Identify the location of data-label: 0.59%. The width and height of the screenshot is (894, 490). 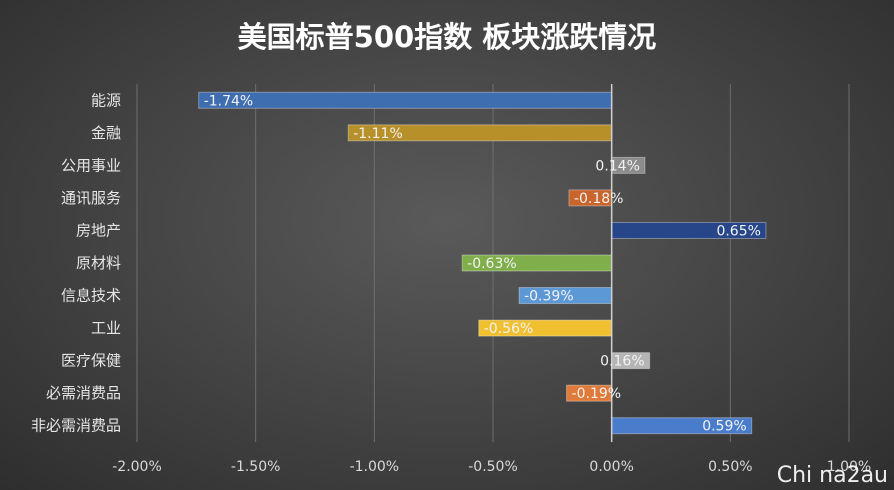
(724, 427).